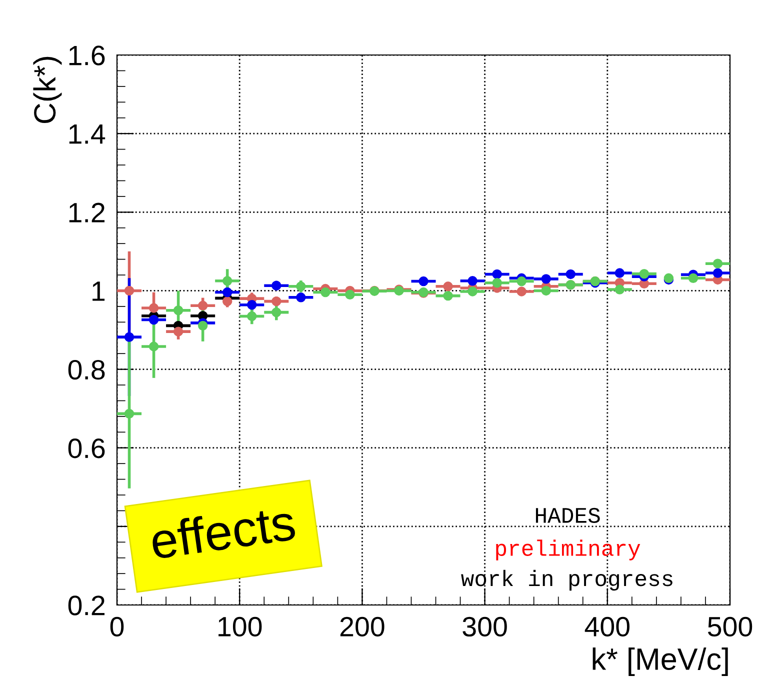  I want to click on x-axis-title: k* [MeV/c], so click(660, 662).